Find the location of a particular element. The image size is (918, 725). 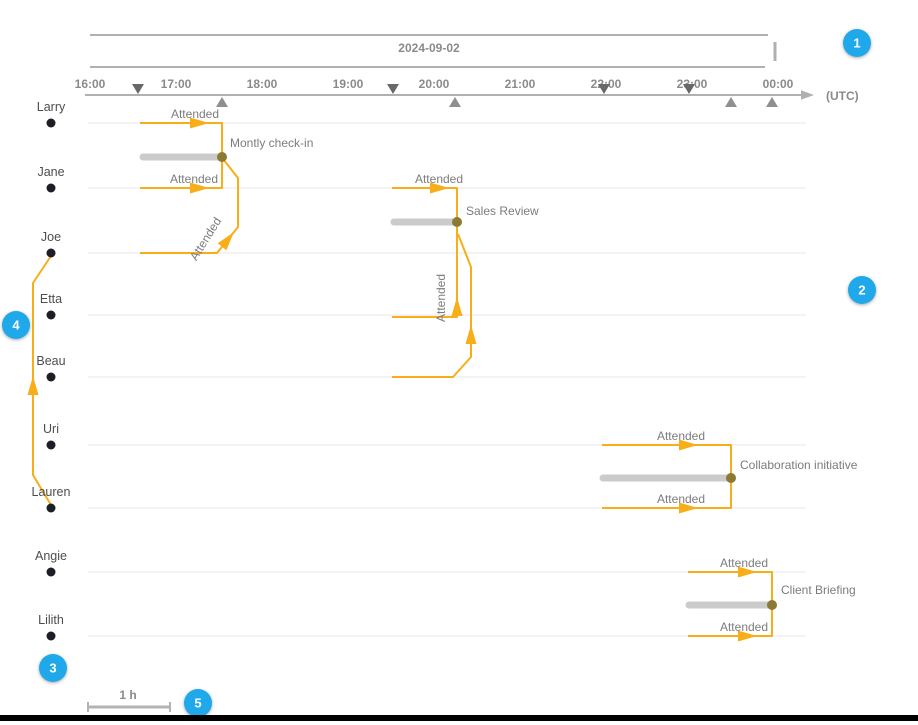

time-scale-legend: 1 h is located at coordinates (129, 700).